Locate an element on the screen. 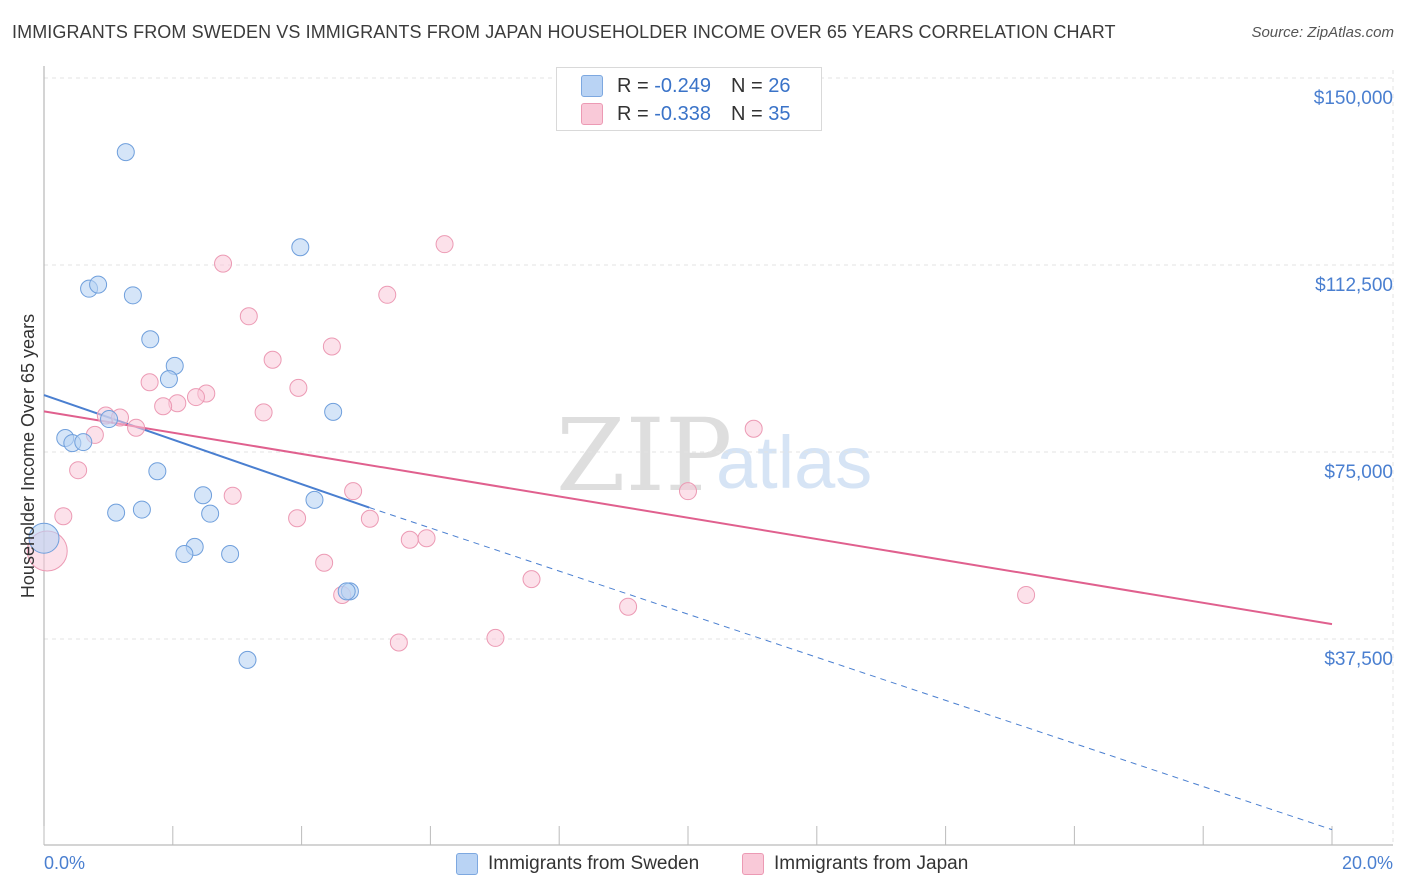  sweden-n-value: 26 is located at coordinates (779, 85).